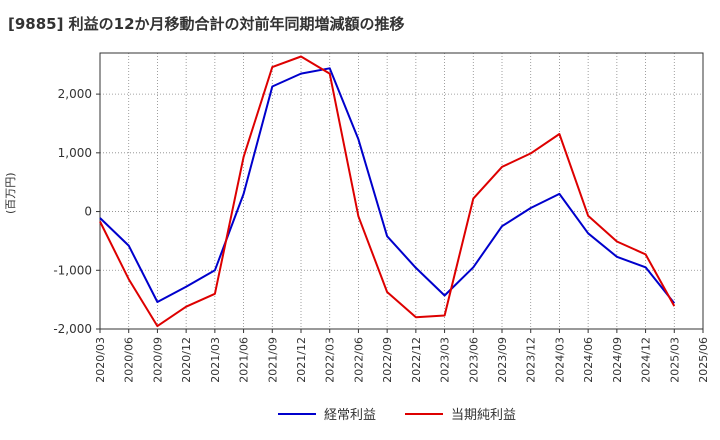 This screenshot has width=720, height=440. I want to click on y-tick-label: 1,000, so click(75, 153).